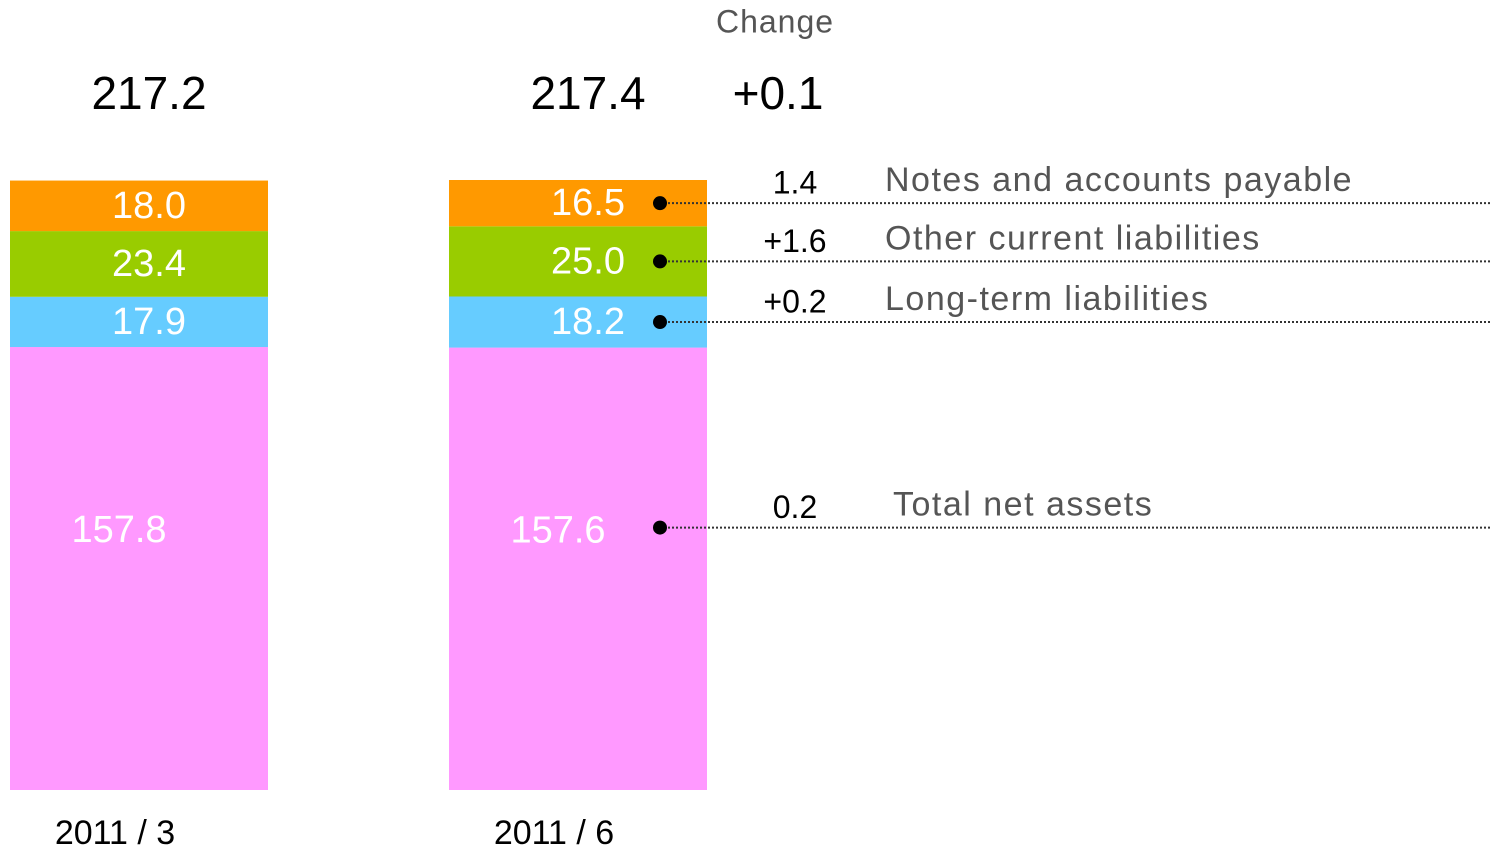 This screenshot has width=1499, height=853. I want to click on change-label: 0.2, so click(795, 507).